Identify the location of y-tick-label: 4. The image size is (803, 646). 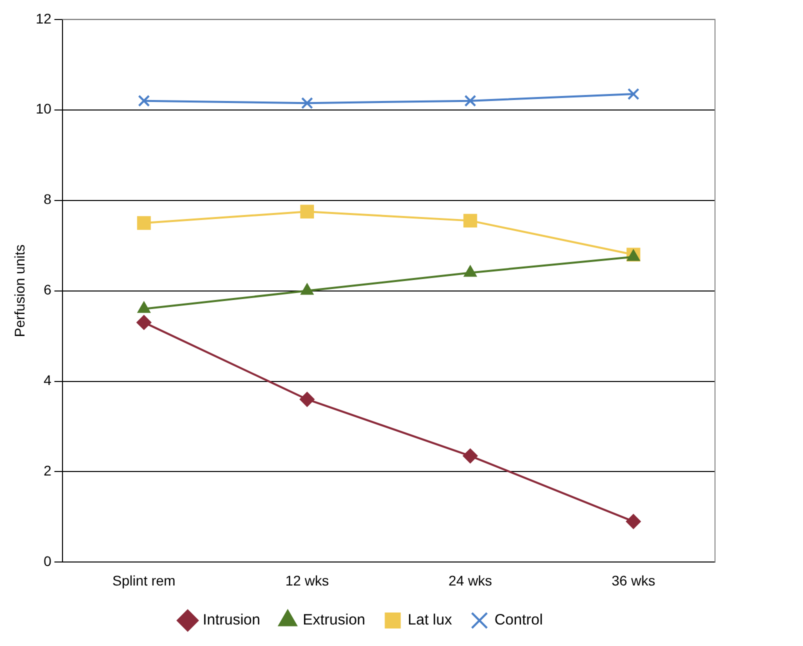
(48, 380).